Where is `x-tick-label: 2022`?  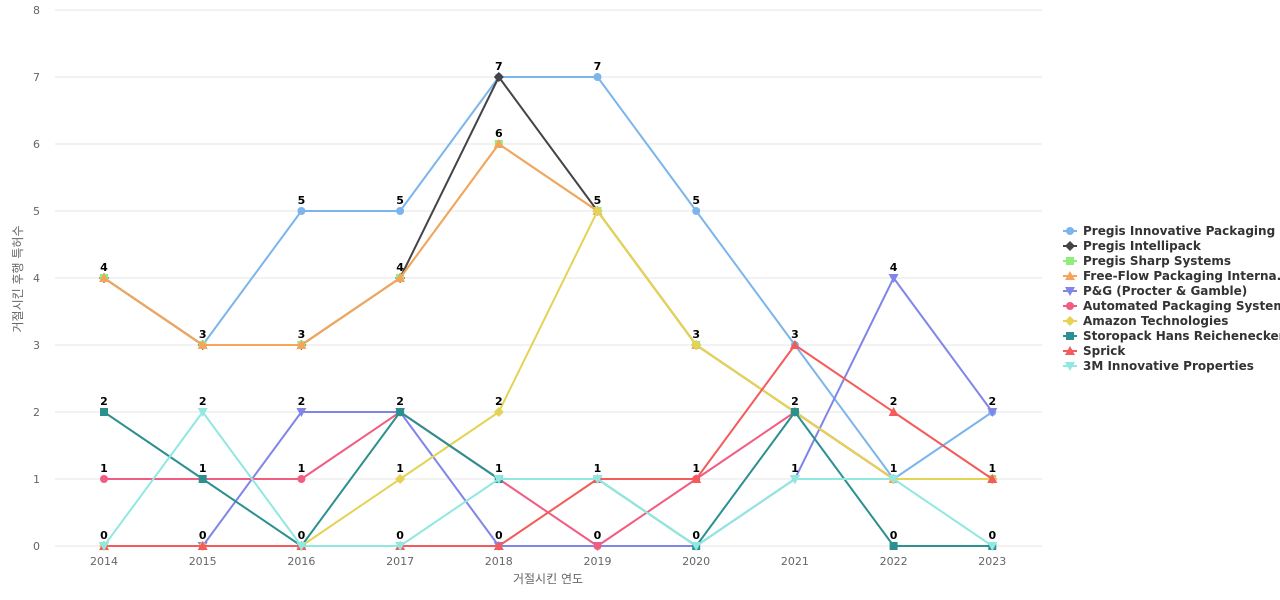
x-tick-label: 2022 is located at coordinates (894, 561).